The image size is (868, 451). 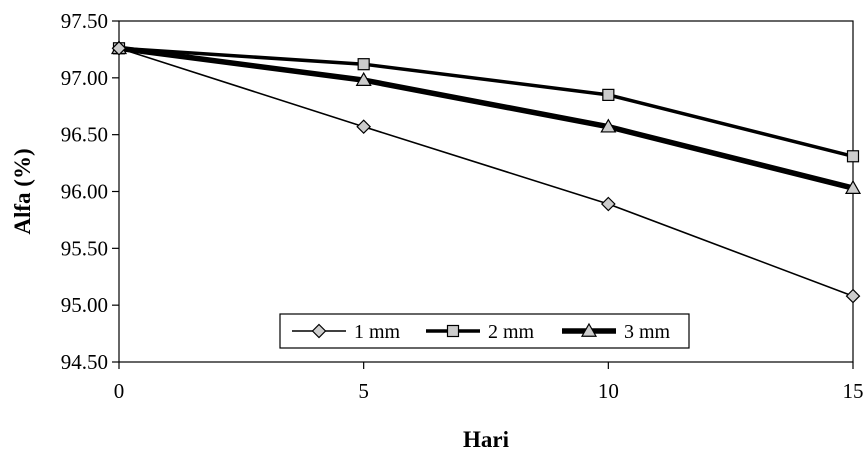 I want to click on legend-entry: 2 mm, so click(x=480, y=332).